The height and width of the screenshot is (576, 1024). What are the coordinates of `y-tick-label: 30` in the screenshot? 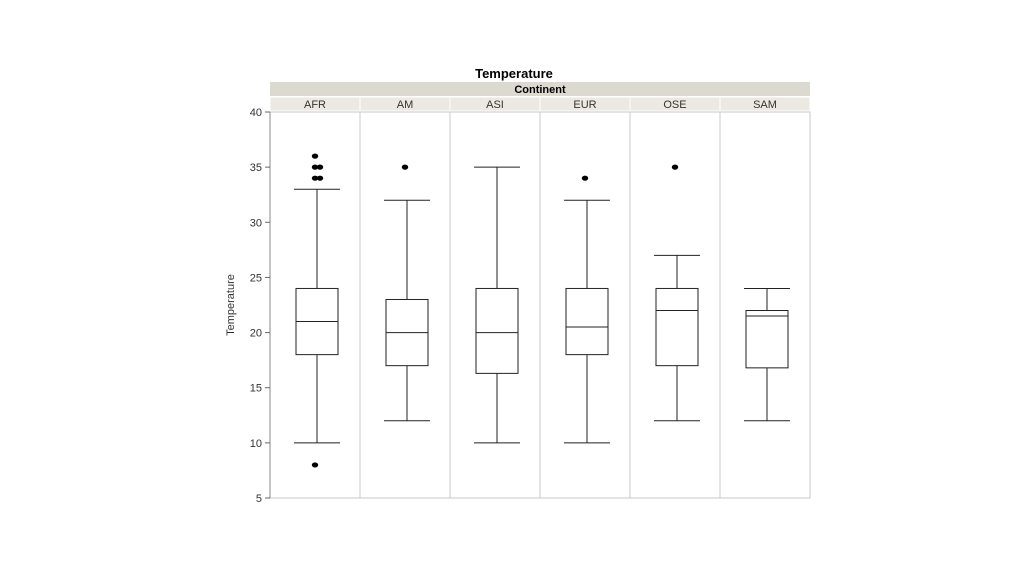 It's located at (256, 223).